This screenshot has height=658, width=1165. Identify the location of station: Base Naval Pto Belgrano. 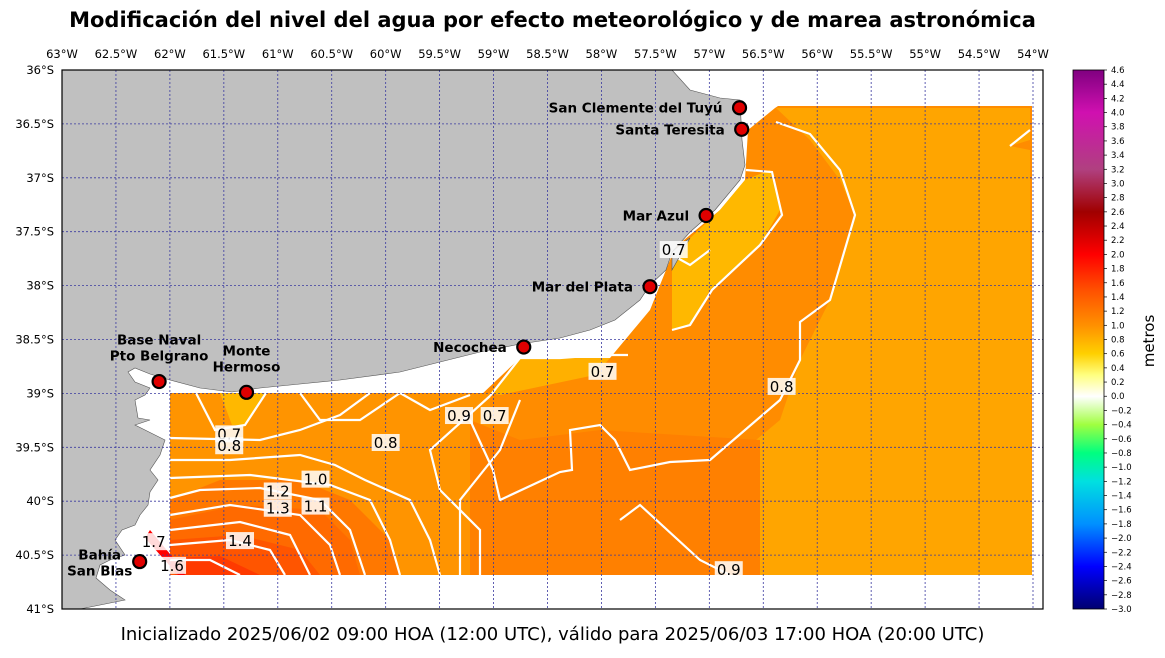
(159, 361).